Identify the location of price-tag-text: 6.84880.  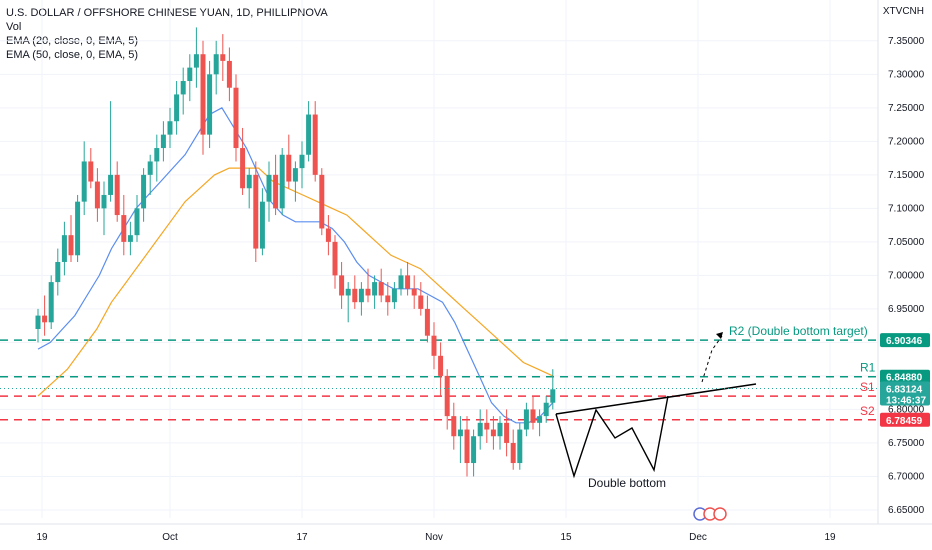
(904, 378).